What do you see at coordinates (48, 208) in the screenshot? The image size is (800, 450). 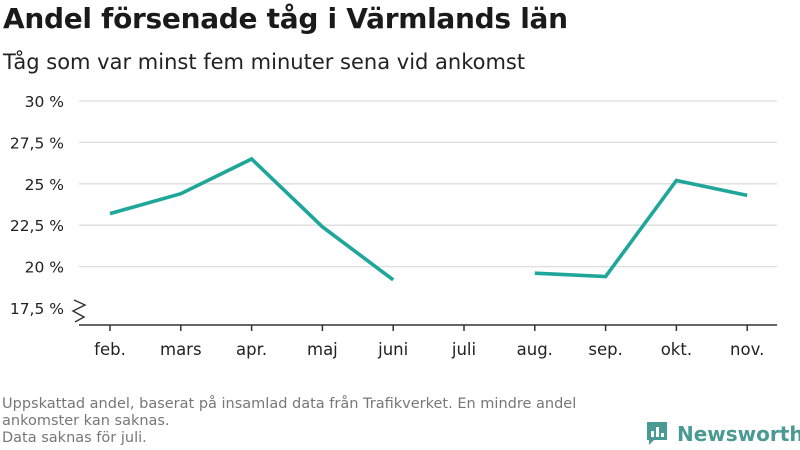 I see `y-axis: 17,5 % 20 % 22,5 % 25 % 27,5 % 30 %` at bounding box center [48, 208].